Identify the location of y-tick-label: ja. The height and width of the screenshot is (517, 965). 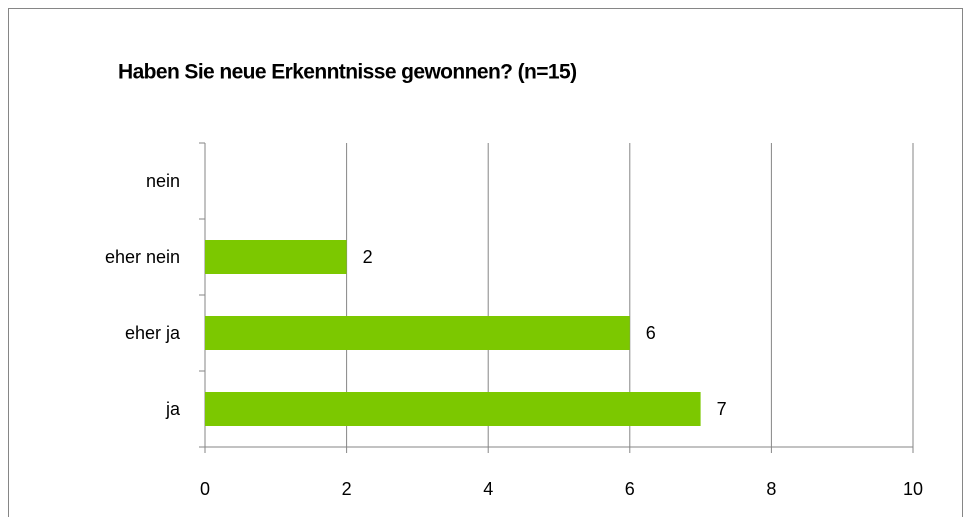
(173, 409).